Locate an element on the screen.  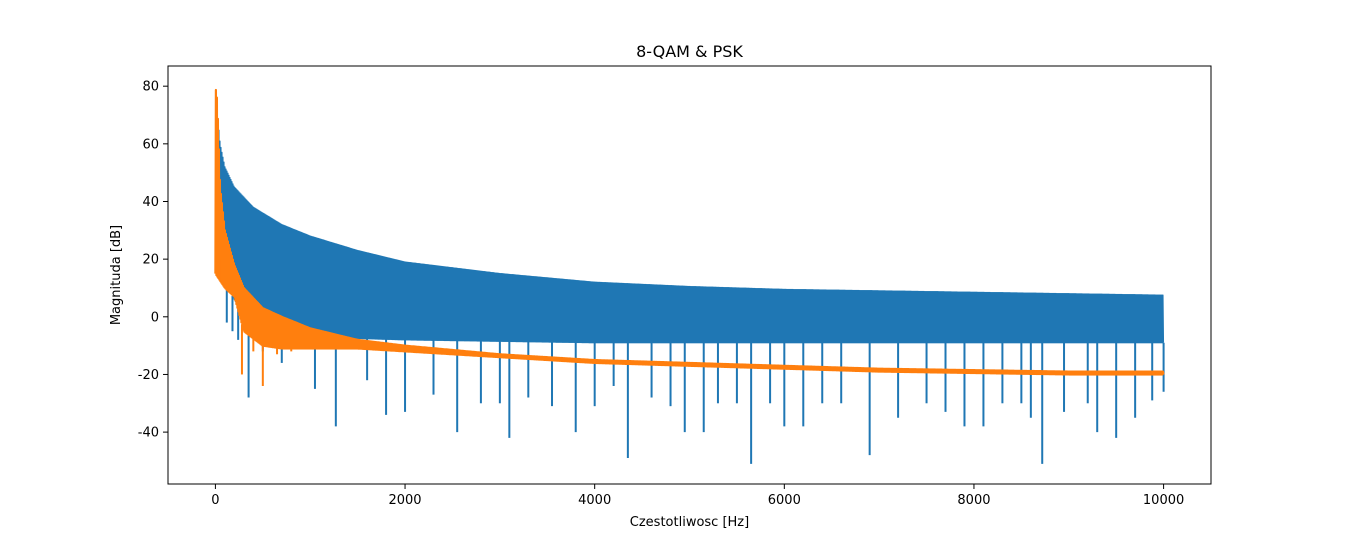
x-tick-label: 2000 is located at coordinates (404, 500).